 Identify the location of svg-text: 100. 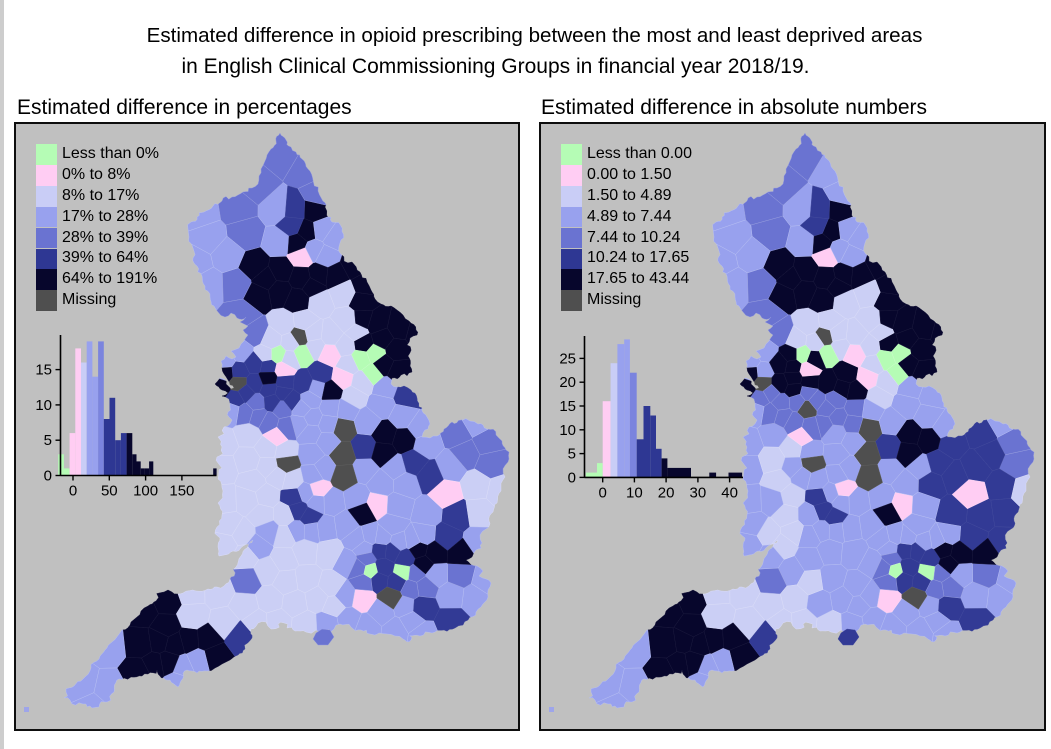
(145, 491).